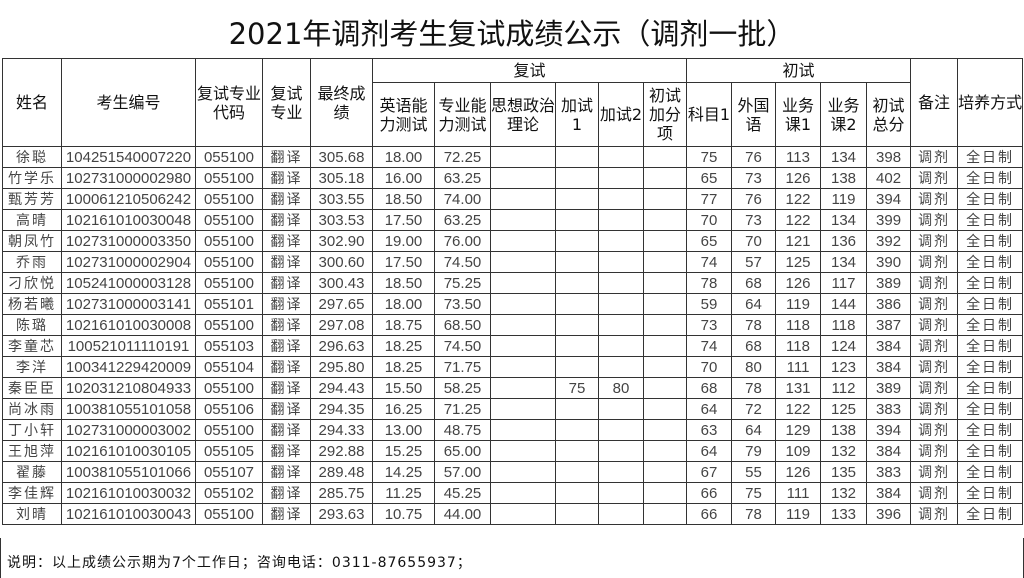 The width and height of the screenshot is (1024, 578). Describe the element at coordinates (32, 472) in the screenshot. I see `cell-name: 翟藤` at that location.